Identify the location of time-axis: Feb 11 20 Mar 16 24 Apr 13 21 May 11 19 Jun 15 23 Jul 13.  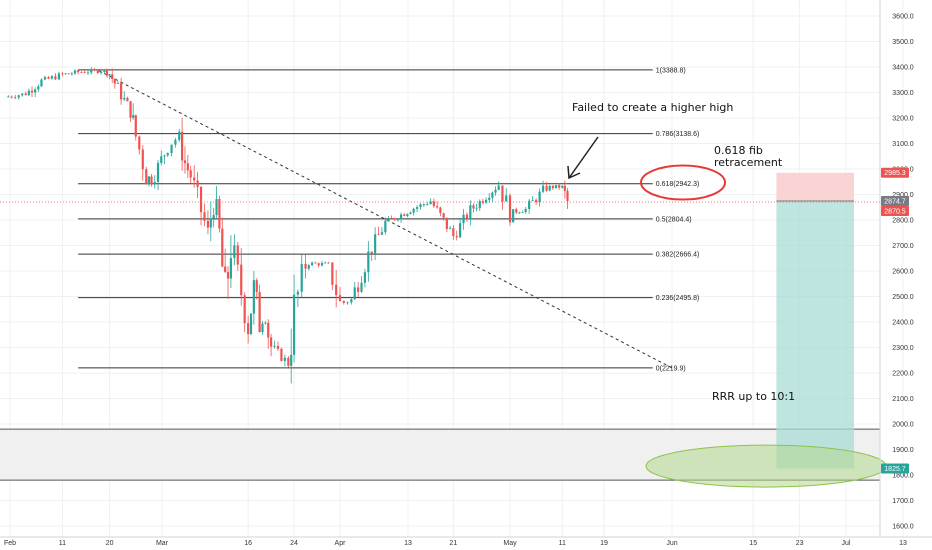
(466, 541).